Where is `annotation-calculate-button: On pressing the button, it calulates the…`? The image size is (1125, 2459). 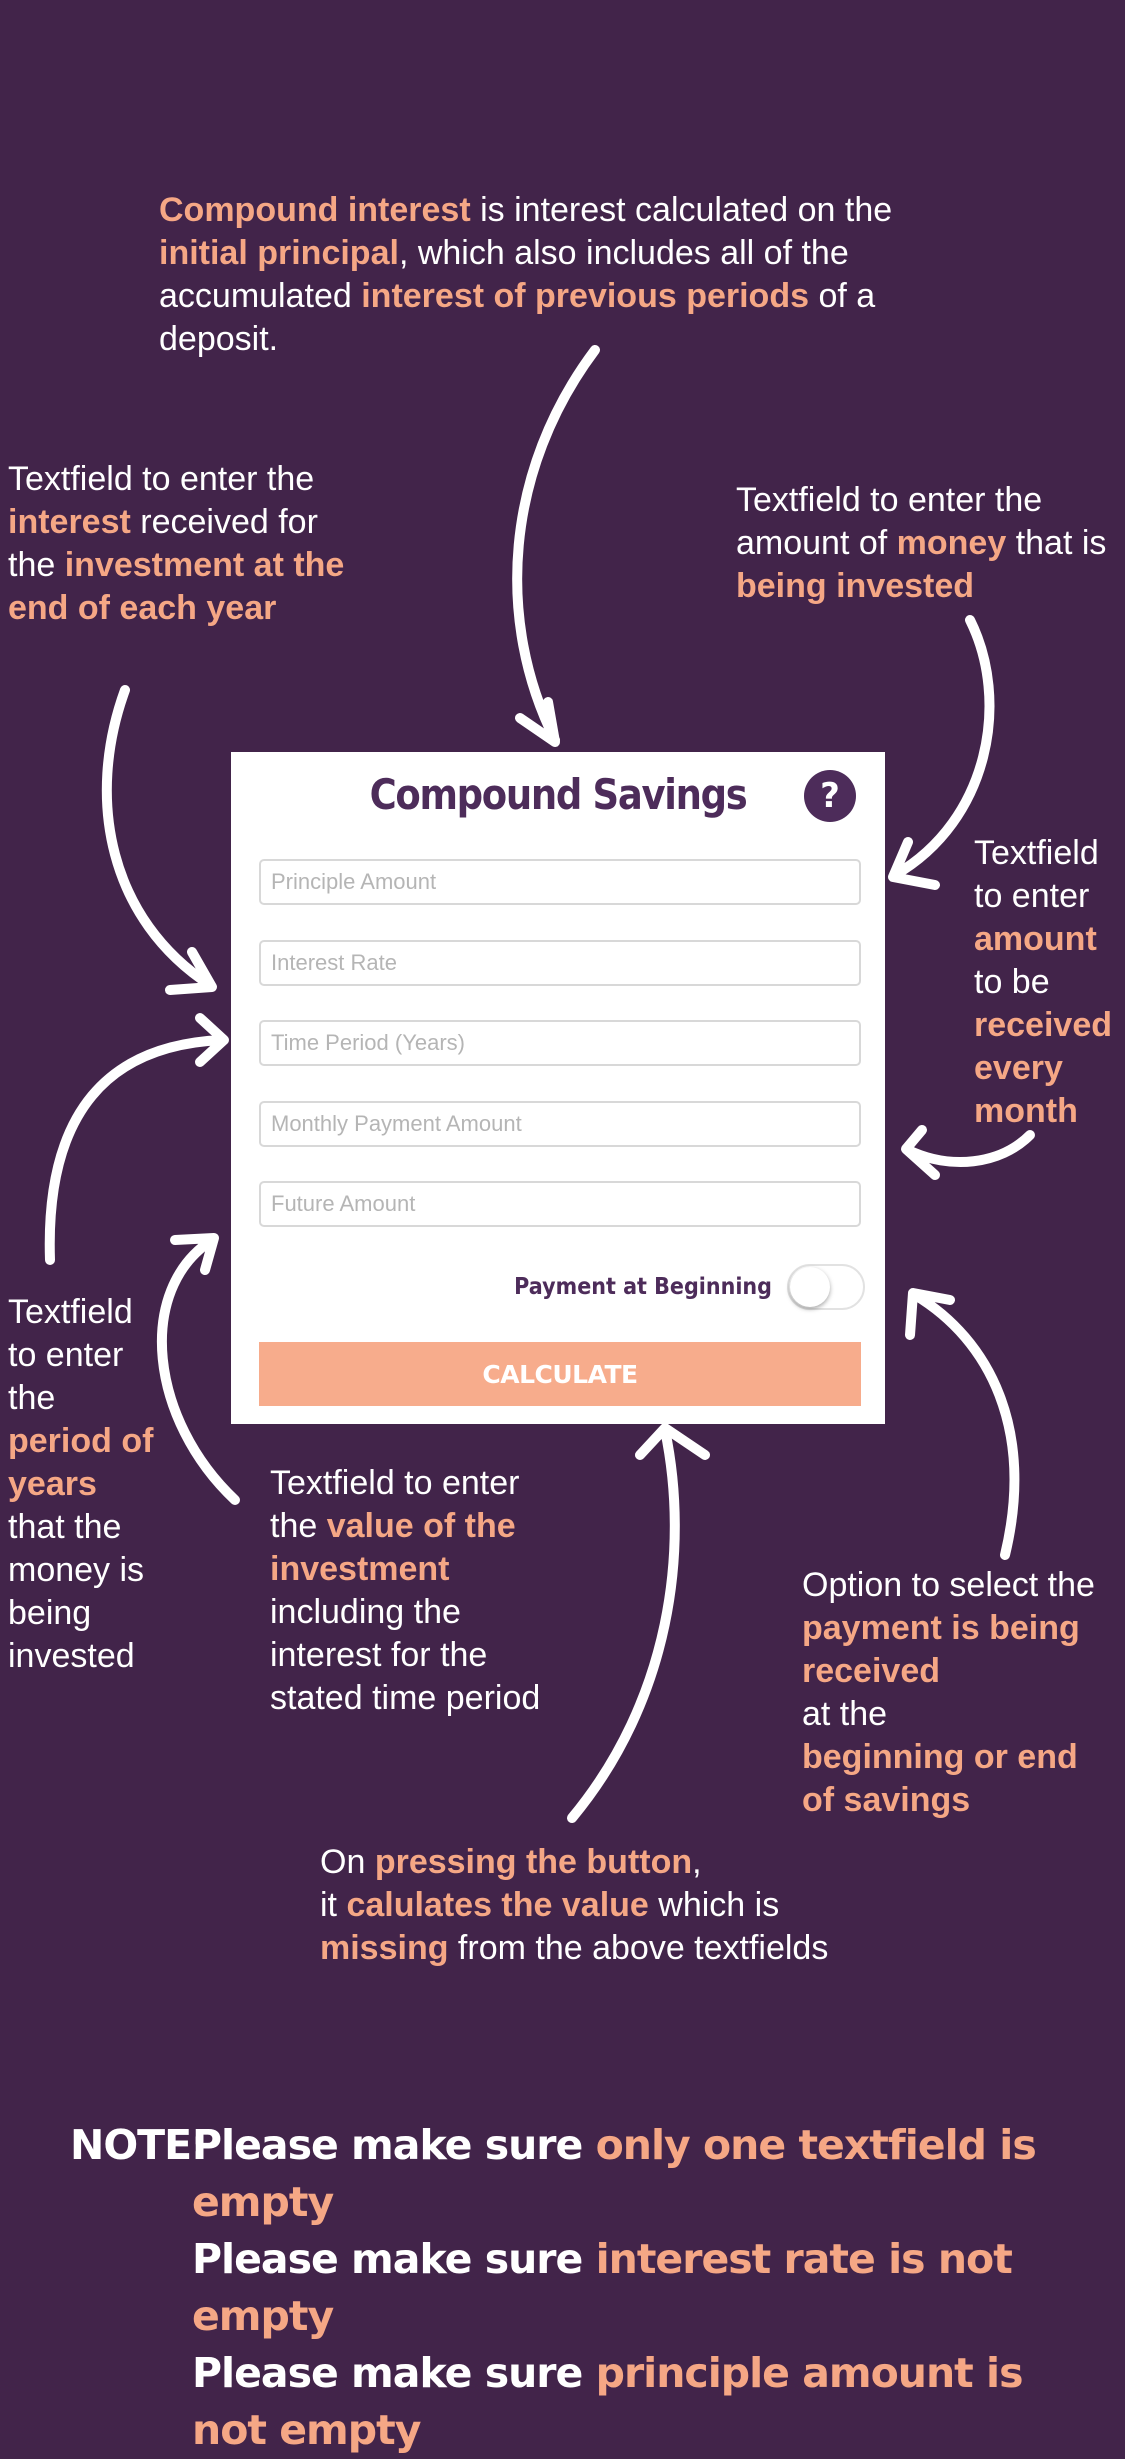 annotation-calculate-button: On pressing the button, it calulates the… is located at coordinates (574, 1905).